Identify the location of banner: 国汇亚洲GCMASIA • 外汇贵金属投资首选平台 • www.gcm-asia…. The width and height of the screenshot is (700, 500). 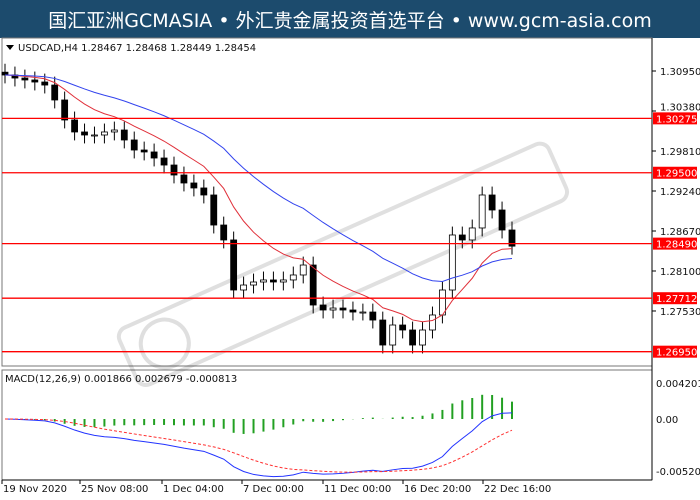
(350, 19).